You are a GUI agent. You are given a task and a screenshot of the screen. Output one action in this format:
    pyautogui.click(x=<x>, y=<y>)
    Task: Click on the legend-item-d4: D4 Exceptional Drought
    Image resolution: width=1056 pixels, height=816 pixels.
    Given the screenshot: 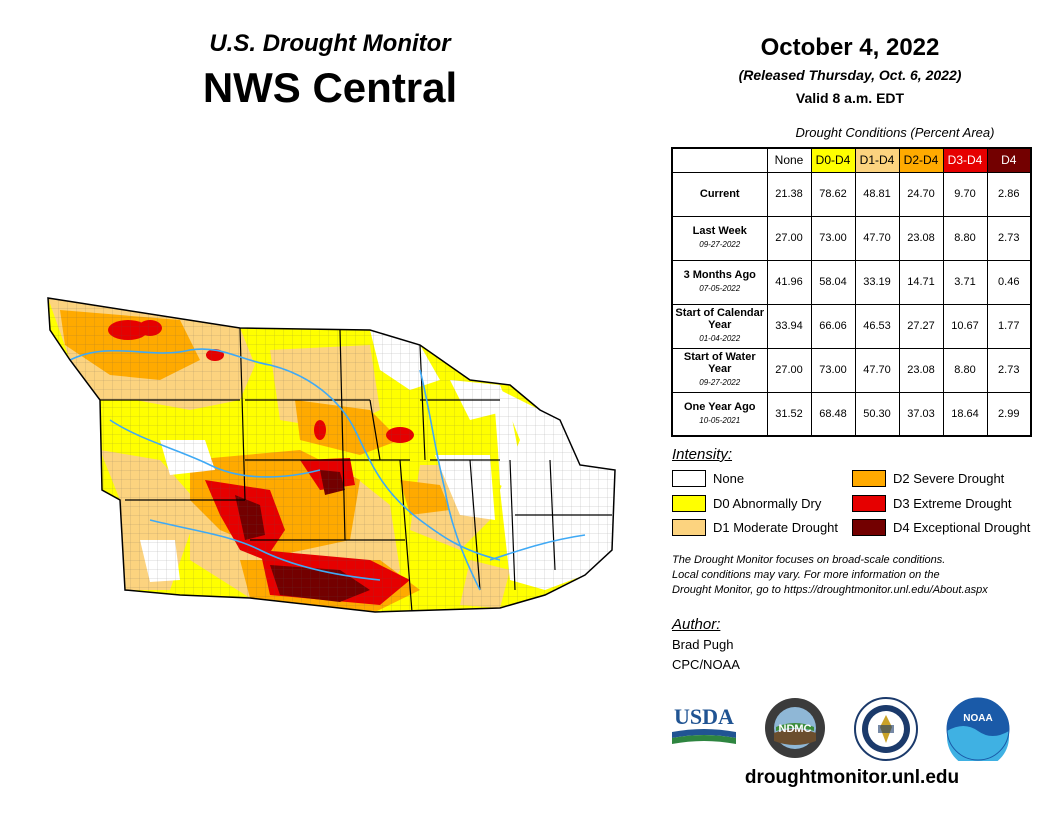 What is the action you would take?
    pyautogui.click(x=941, y=527)
    